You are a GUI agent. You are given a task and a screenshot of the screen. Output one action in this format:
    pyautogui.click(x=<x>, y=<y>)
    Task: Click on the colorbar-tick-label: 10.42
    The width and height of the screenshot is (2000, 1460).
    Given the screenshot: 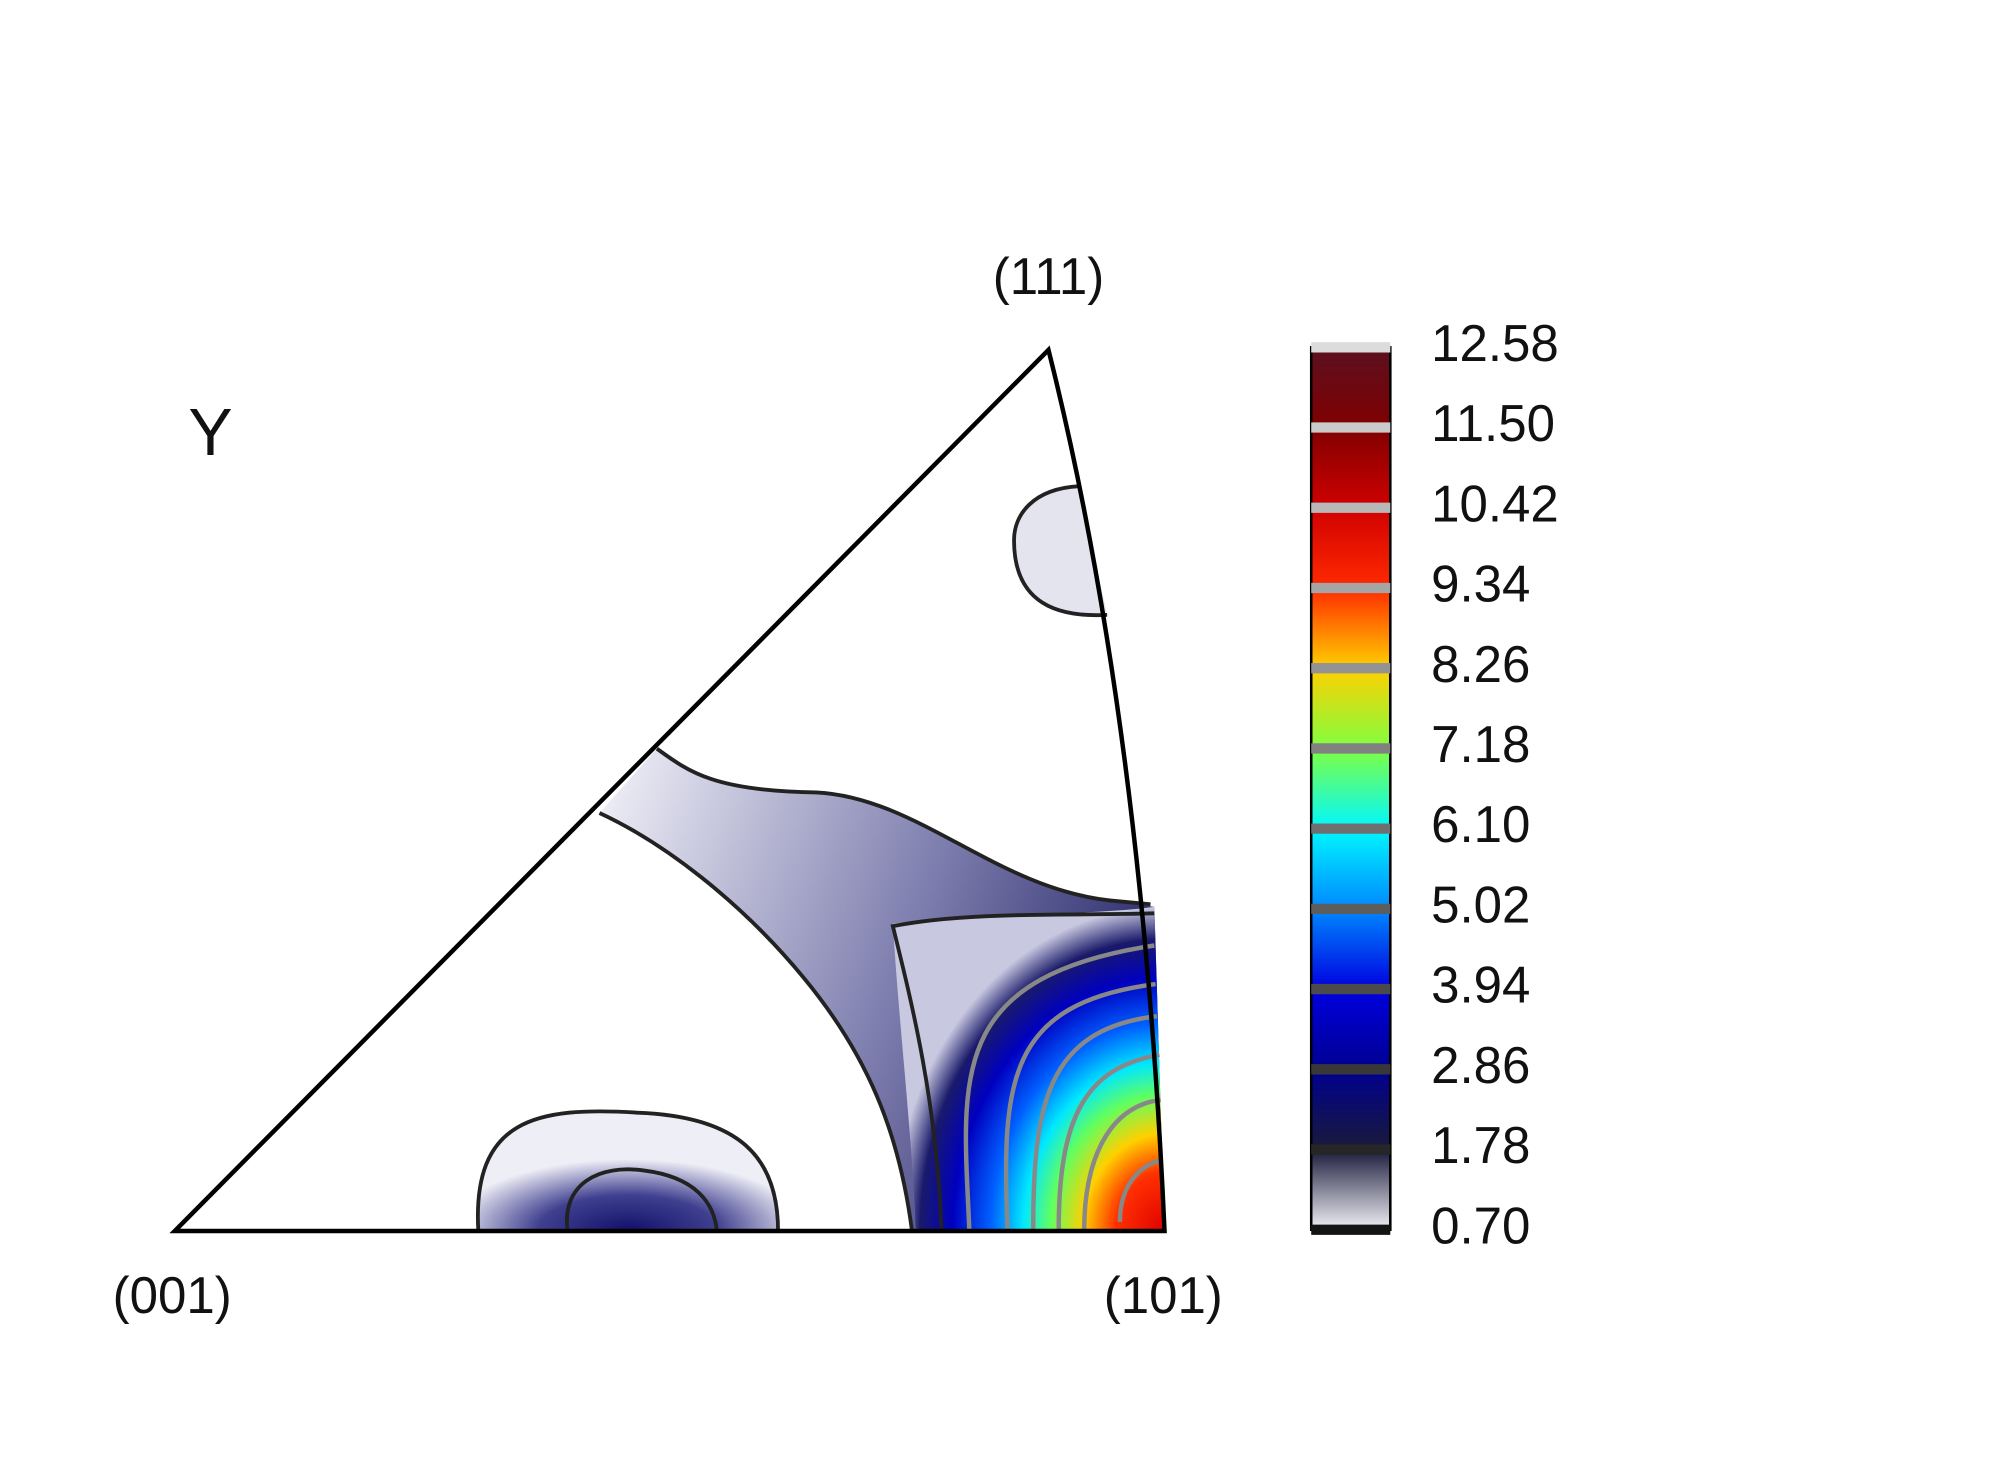 What is the action you would take?
    pyautogui.click(x=1495, y=503)
    